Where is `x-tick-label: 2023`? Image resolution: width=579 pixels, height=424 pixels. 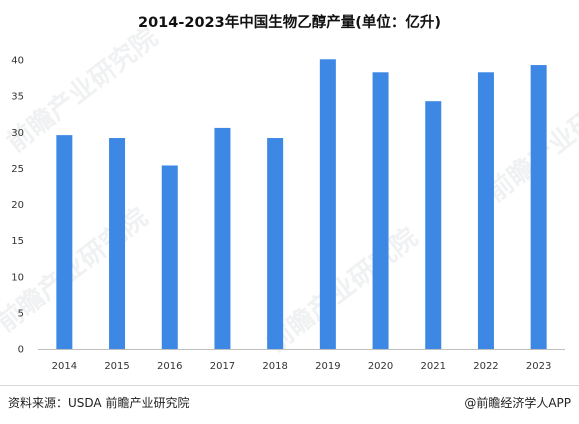 x-tick-label: 2023 is located at coordinates (538, 366).